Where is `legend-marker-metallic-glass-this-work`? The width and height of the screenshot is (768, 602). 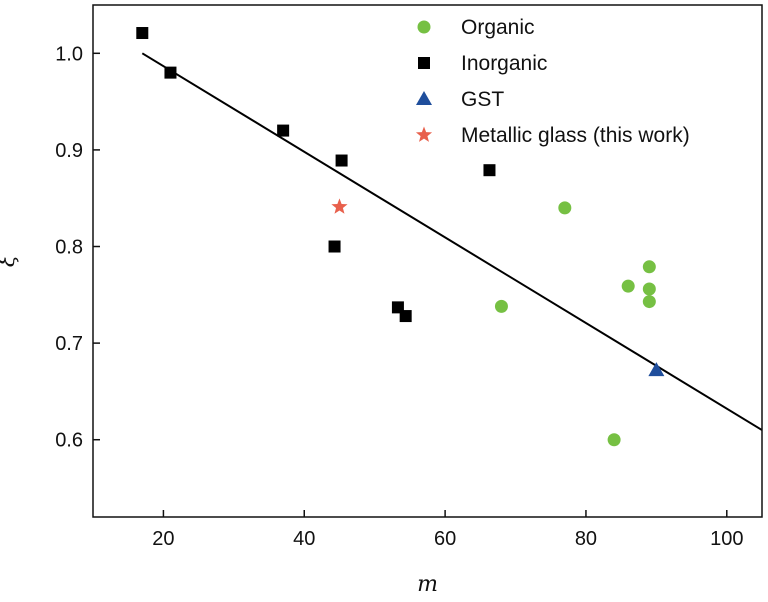 legend-marker-metallic-glass-this-work is located at coordinates (424, 134).